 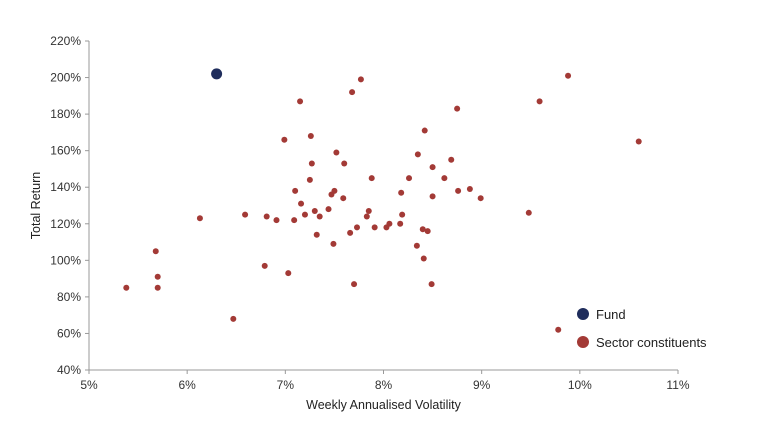 What do you see at coordinates (384, 385) in the screenshot?
I see `x-tick-label: 8%` at bounding box center [384, 385].